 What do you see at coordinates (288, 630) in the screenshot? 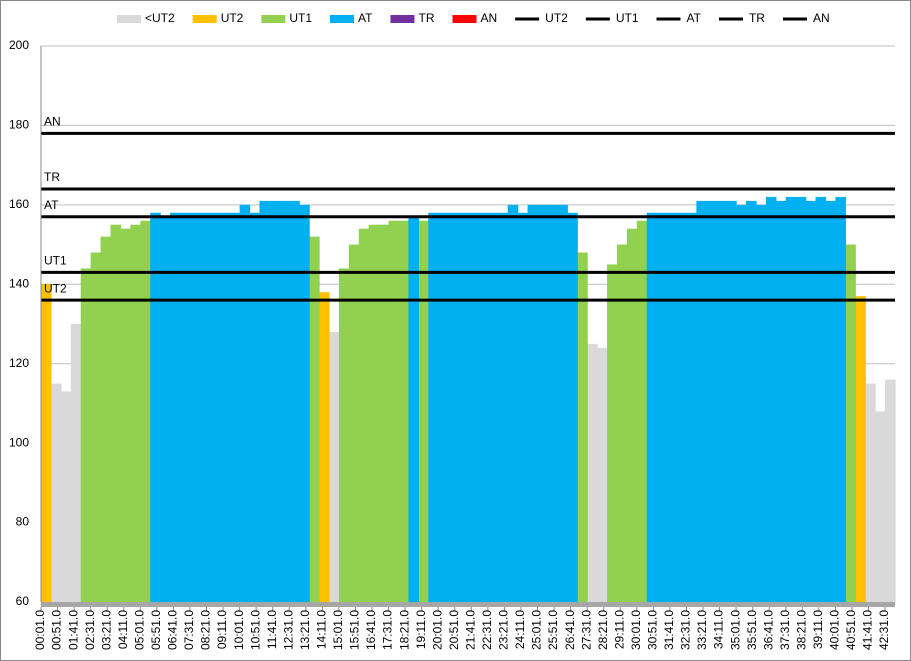
I see `x-tick-label: 12:31.0` at bounding box center [288, 630].